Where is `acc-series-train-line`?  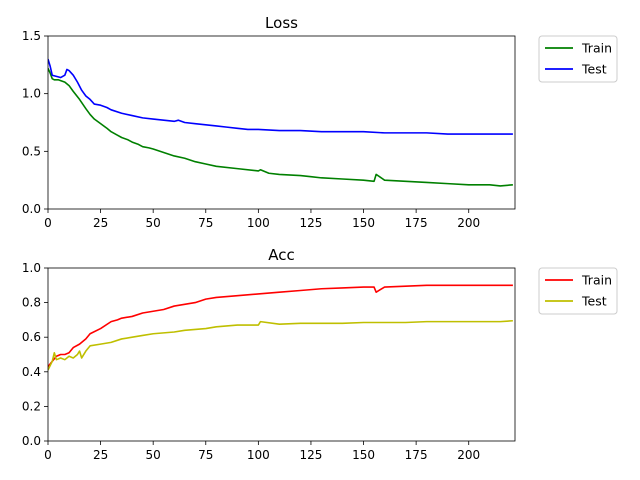 acc-series-train-line is located at coordinates (280, 326).